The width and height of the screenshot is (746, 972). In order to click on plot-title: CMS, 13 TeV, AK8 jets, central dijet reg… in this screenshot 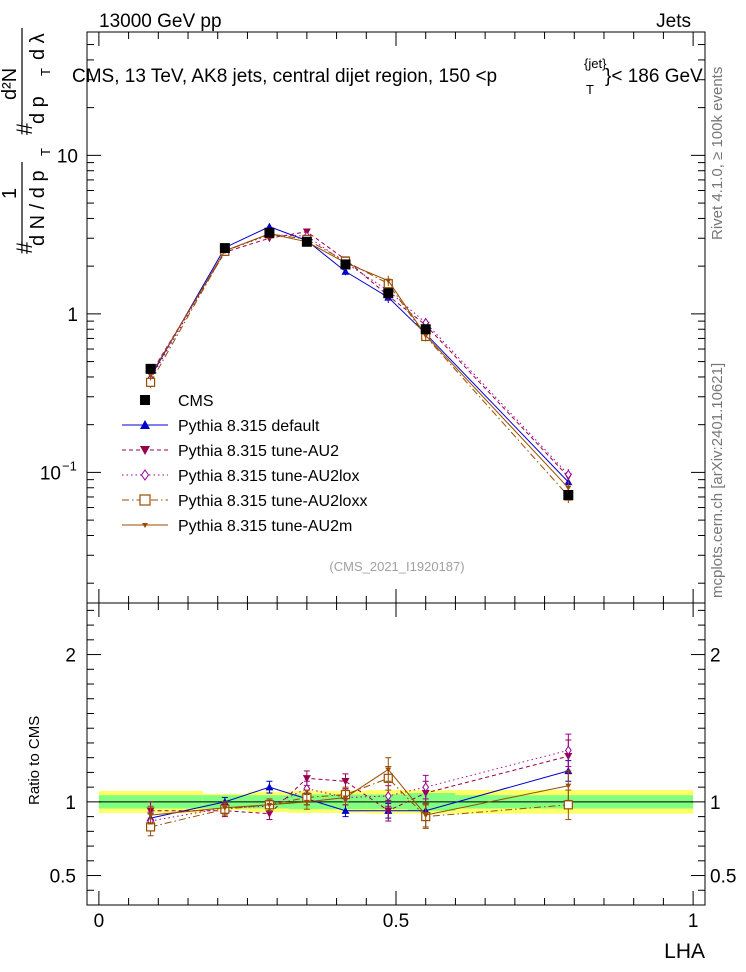, I will do `click(387, 76)`.